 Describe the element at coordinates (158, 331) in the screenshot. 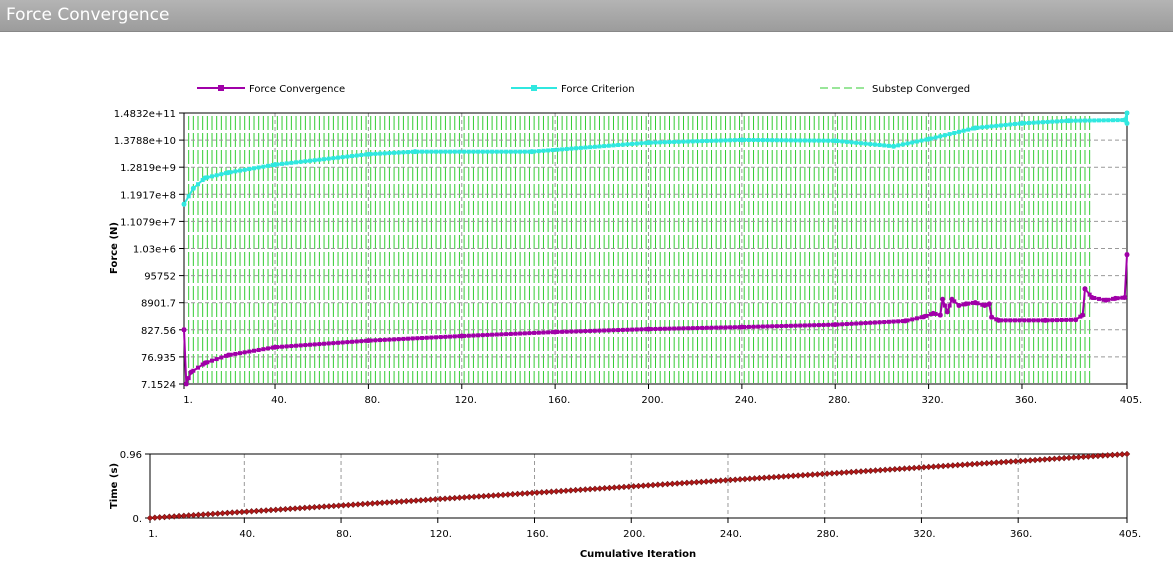

I see `y-tick-label: 827.56` at that location.